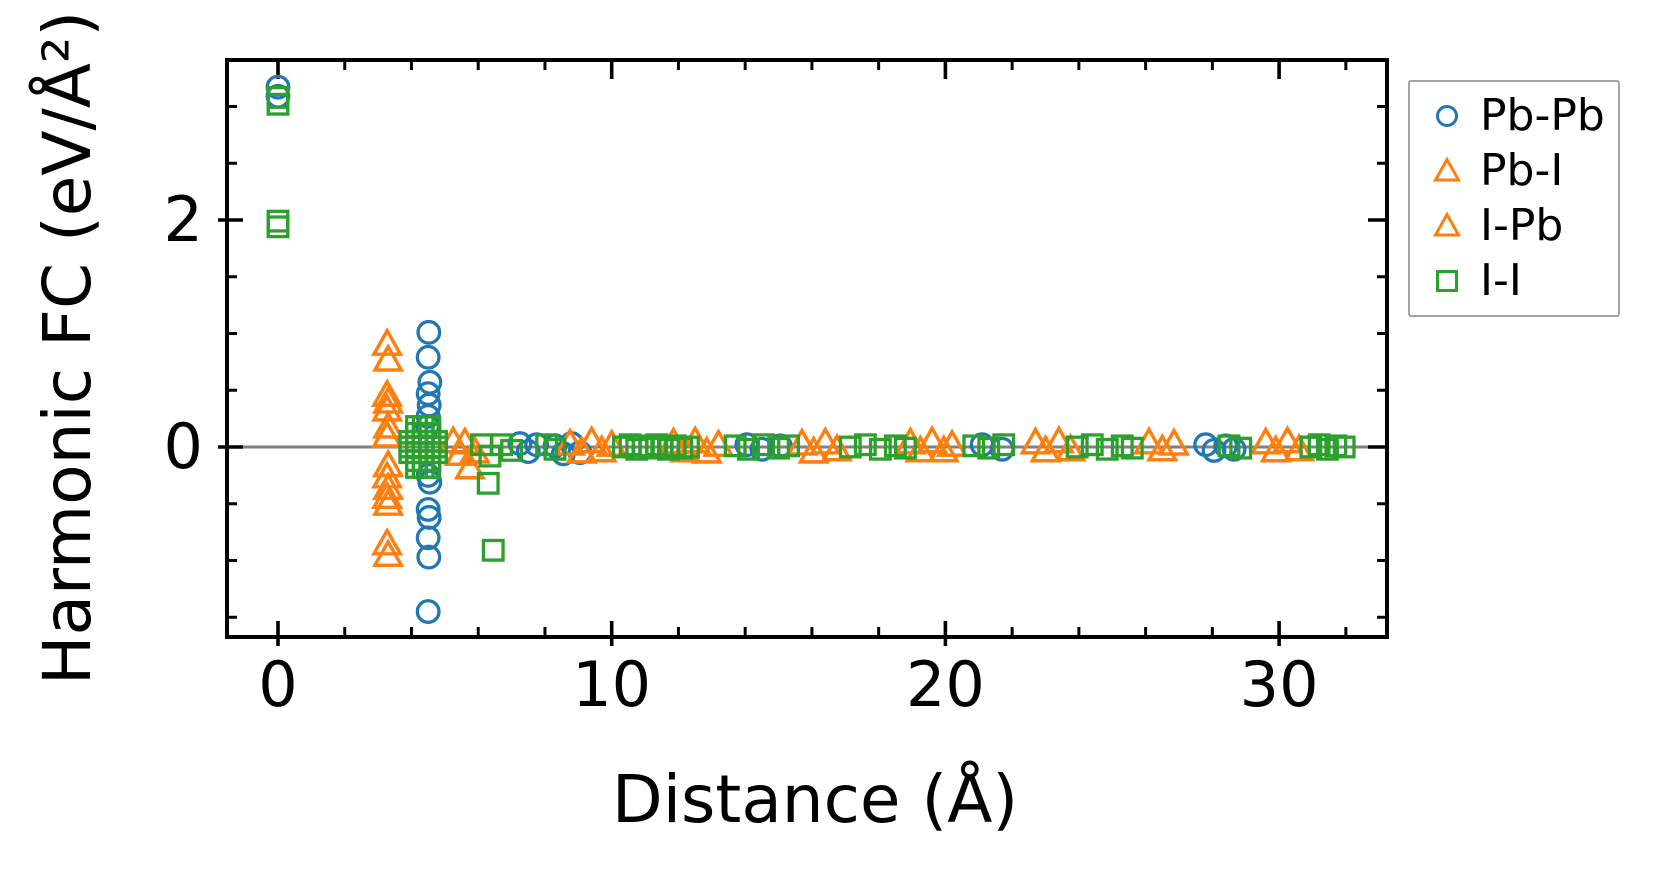 Image resolution: width=1678 pixels, height=883 pixels. I want to click on legend-label: I-Pb, so click(1522, 226).